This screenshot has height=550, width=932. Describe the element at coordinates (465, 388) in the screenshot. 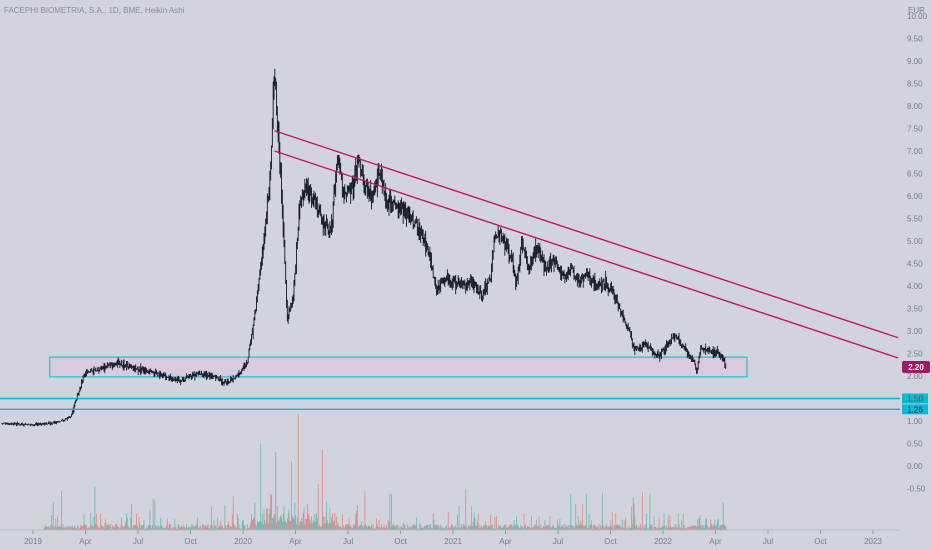

I see `level-layer: 1.501.26 2.20` at that location.